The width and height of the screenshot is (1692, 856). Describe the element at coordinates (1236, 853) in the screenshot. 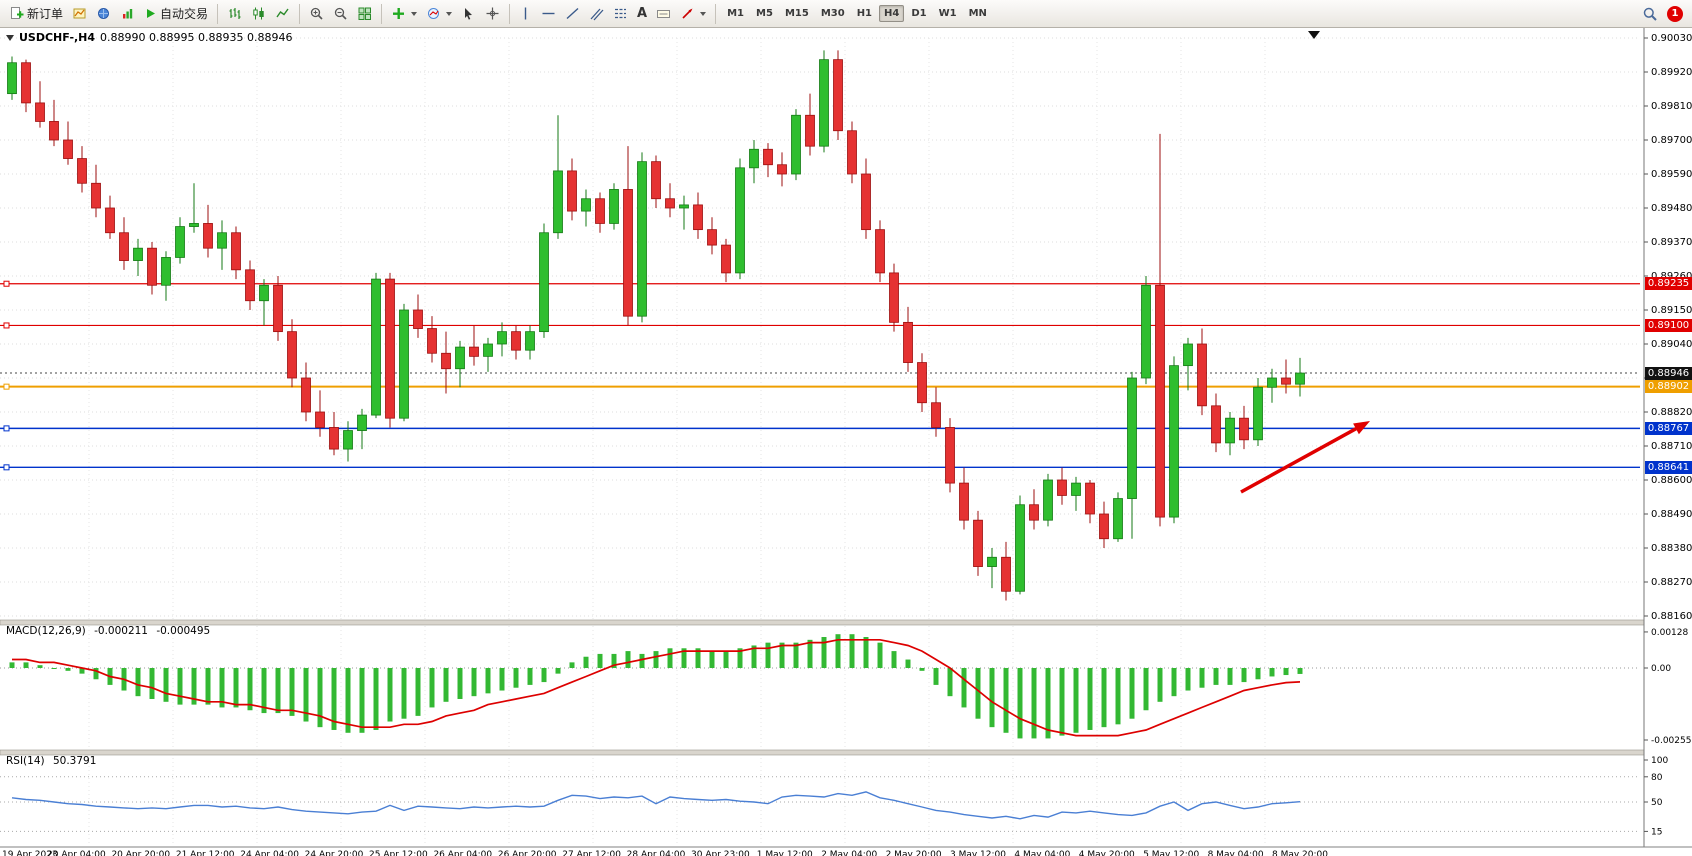

I see `svg-text: 8 May 04:00` at that location.